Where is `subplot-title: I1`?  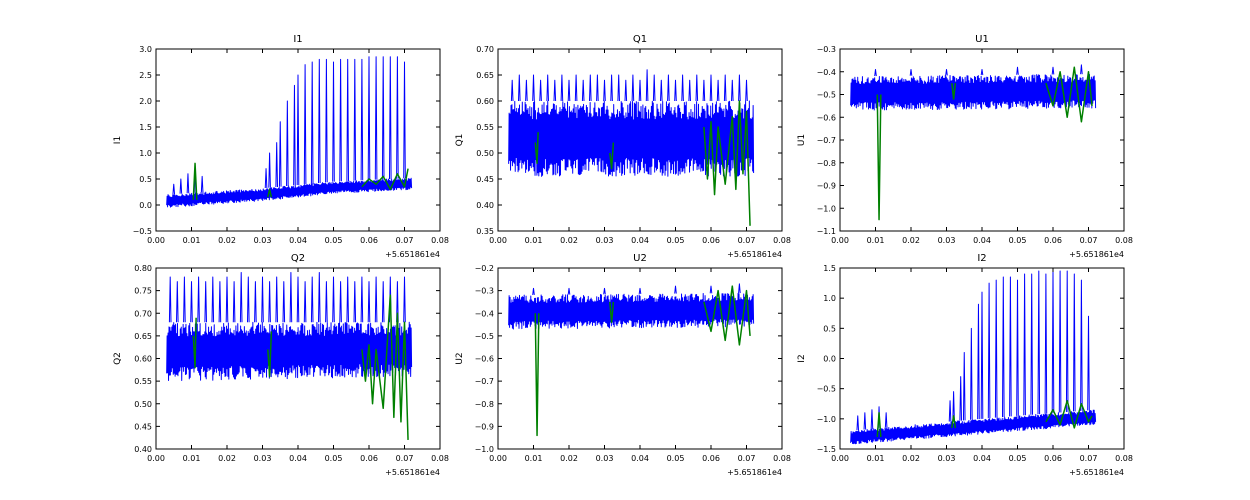 subplot-title: I1 is located at coordinates (297, 39).